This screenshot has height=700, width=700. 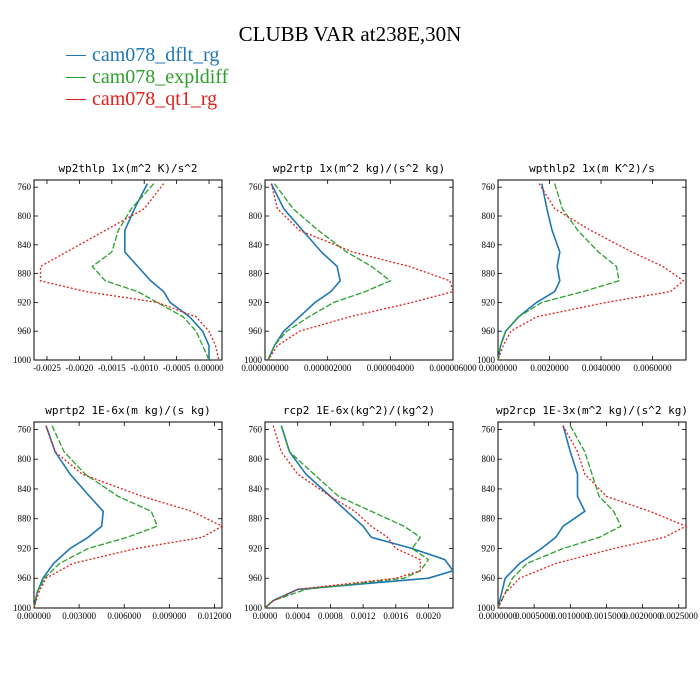 What do you see at coordinates (80, 368) in the screenshot?
I see `x-tick-label: -0.0020` at bounding box center [80, 368].